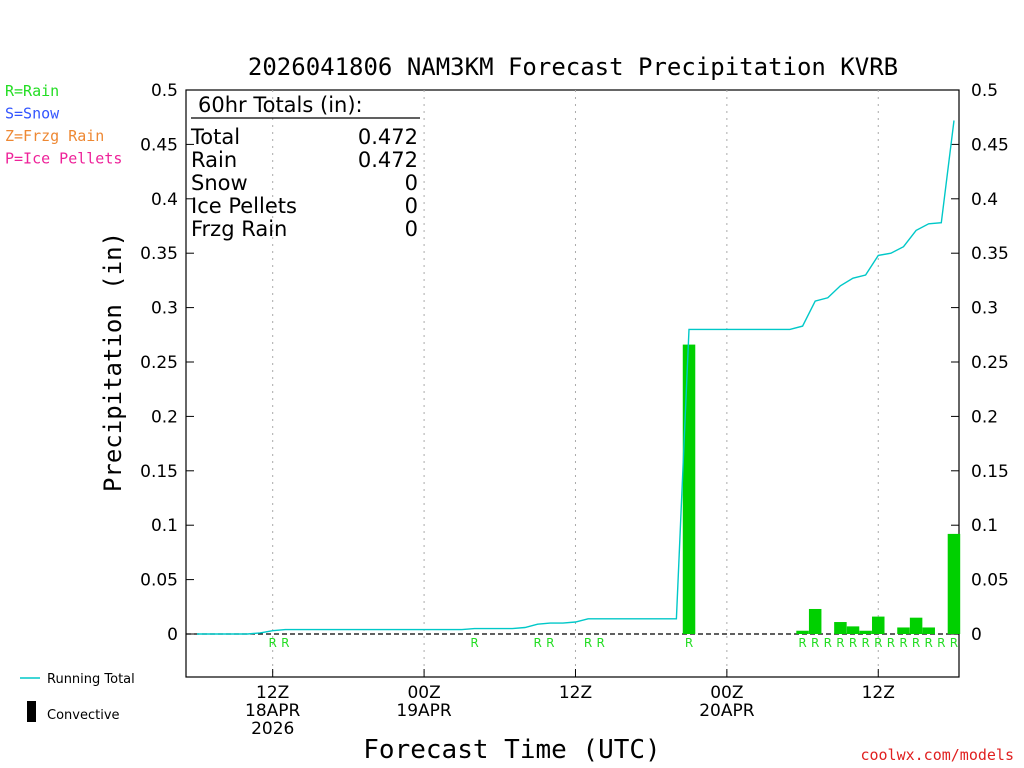 The height and width of the screenshot is (768, 1024). What do you see at coordinates (164, 91) in the screenshot?
I see `y-tick-label: 0.5` at bounding box center [164, 91].